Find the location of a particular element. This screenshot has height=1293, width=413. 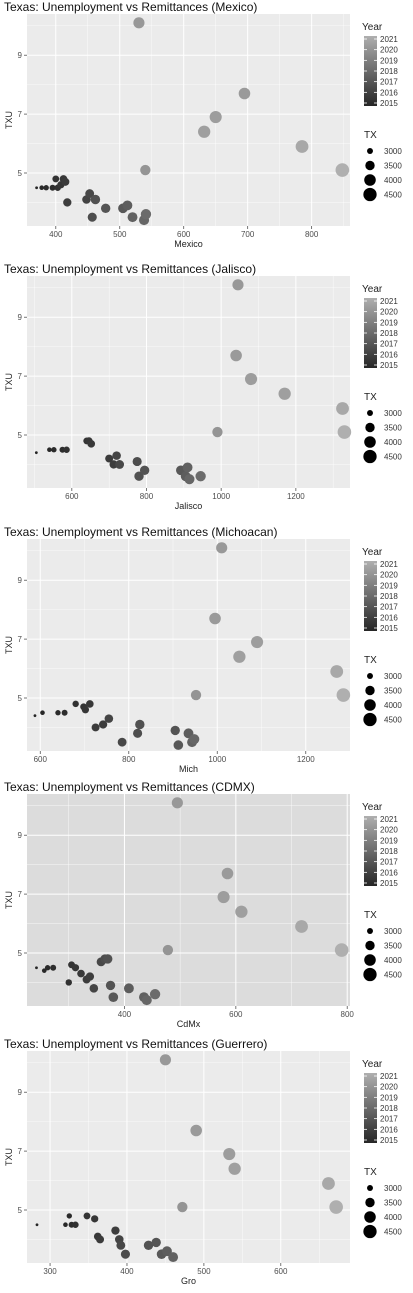

x-tick-label: 1200 is located at coordinates (296, 496).